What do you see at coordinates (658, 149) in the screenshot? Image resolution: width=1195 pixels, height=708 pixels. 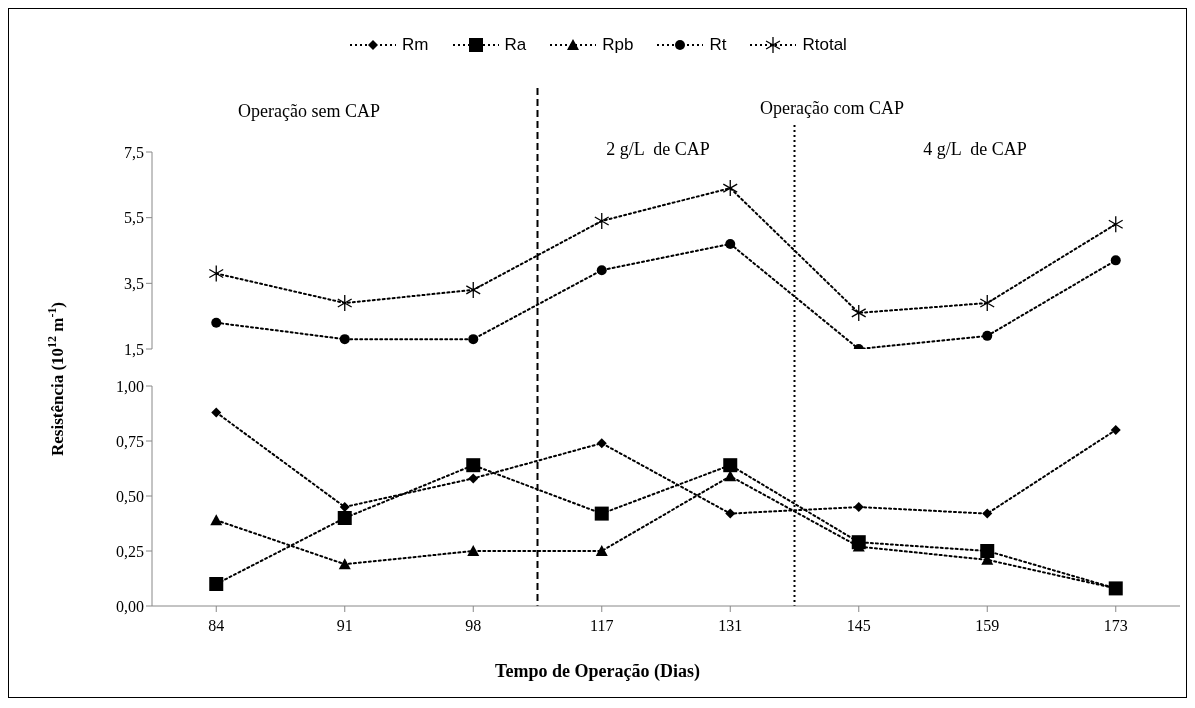 I see `annotation: 2 g/L de CAP` at bounding box center [658, 149].